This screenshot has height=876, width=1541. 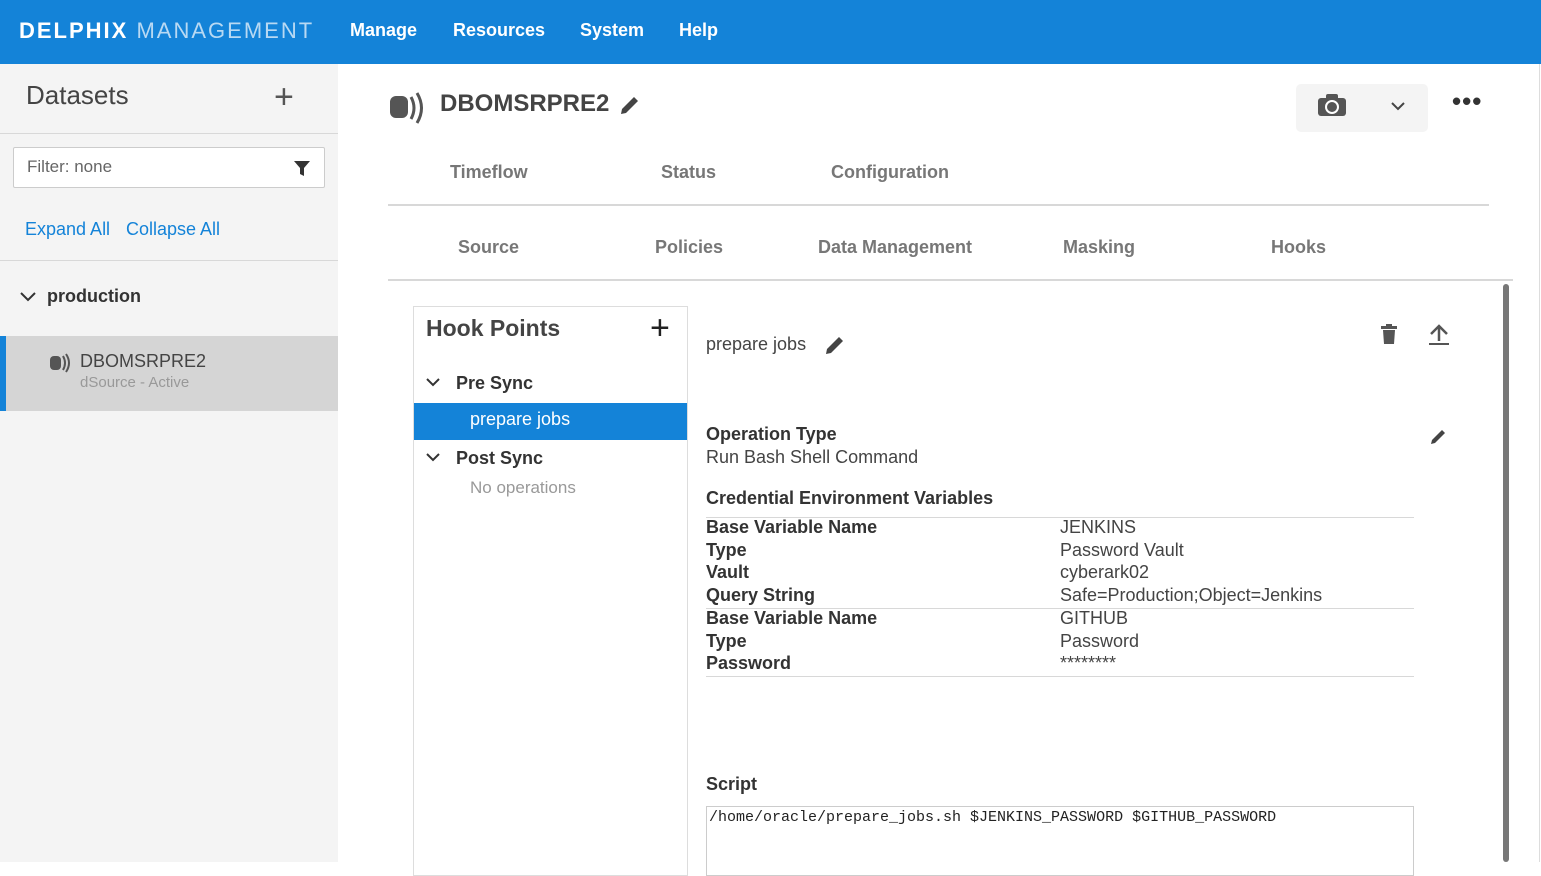 What do you see at coordinates (689, 172) in the screenshot?
I see `tab-status: Status` at bounding box center [689, 172].